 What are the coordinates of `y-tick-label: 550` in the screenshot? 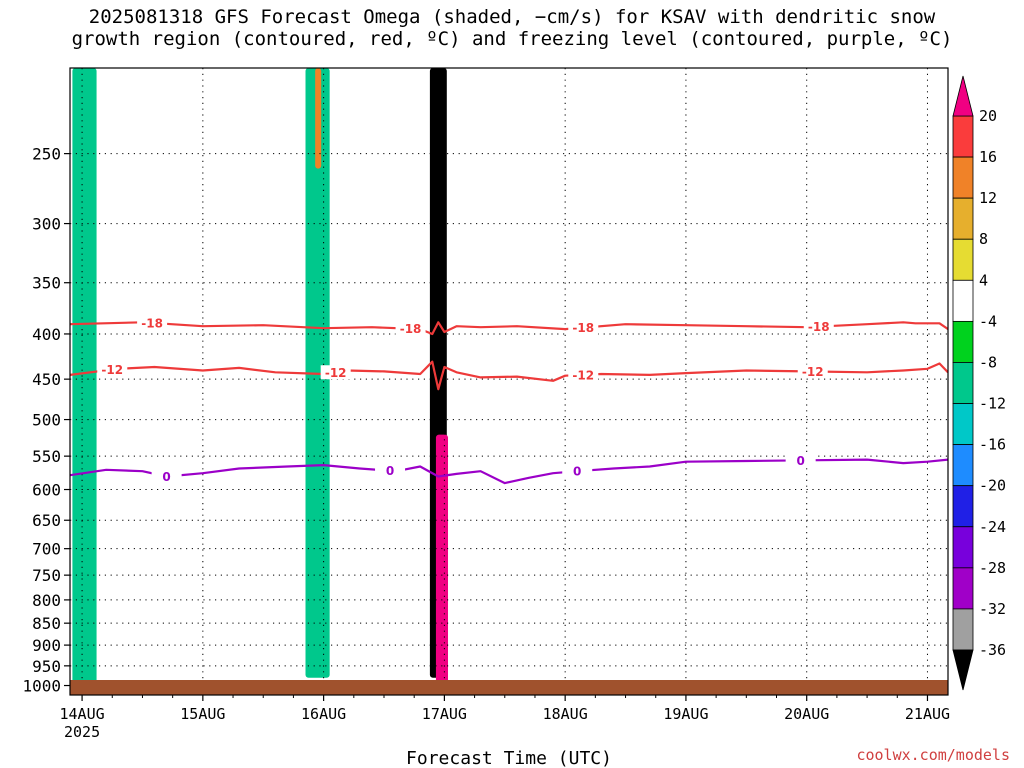 It's located at (46, 456).